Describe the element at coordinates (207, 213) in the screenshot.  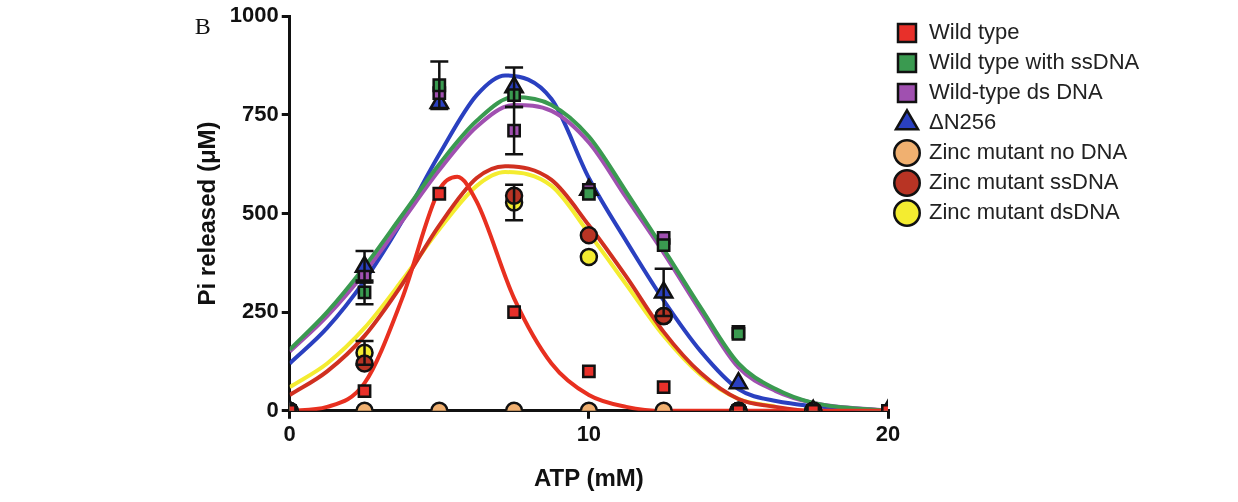
I see `y-axis-title: Pi released (μM)` at that location.